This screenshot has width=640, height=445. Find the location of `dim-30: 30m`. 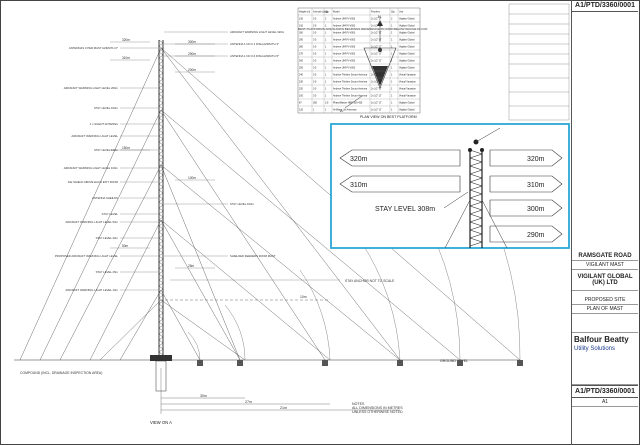

dim-30: 30m is located at coordinates (203, 396).